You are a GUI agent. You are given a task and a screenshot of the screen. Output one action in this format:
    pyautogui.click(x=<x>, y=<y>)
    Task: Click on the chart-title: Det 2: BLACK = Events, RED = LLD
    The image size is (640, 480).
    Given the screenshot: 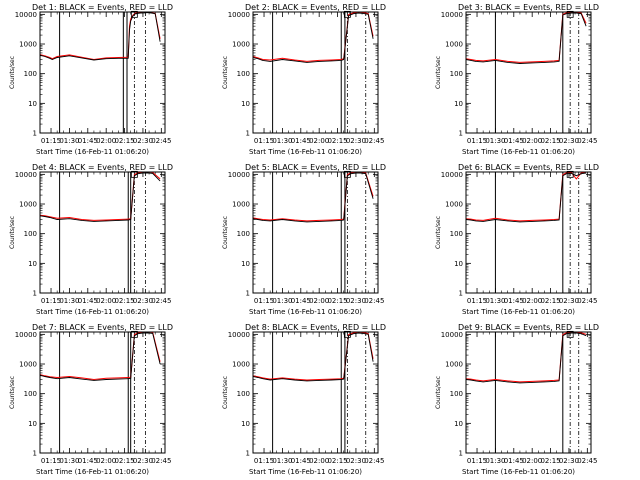 What is the action you would take?
    pyautogui.click(x=315, y=7)
    